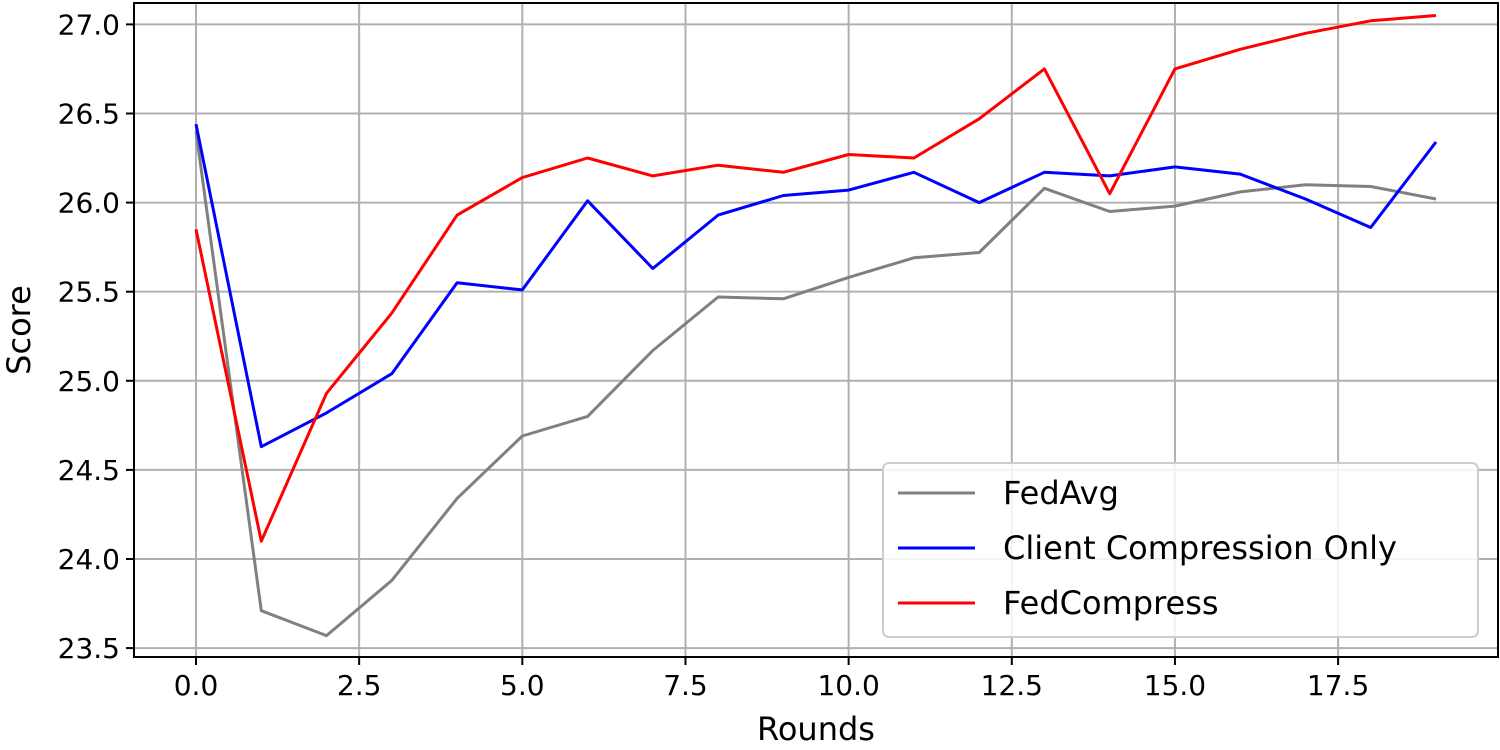 This screenshot has width=1500, height=750. I want to click on x-tick-label: 0.0, so click(196, 685).